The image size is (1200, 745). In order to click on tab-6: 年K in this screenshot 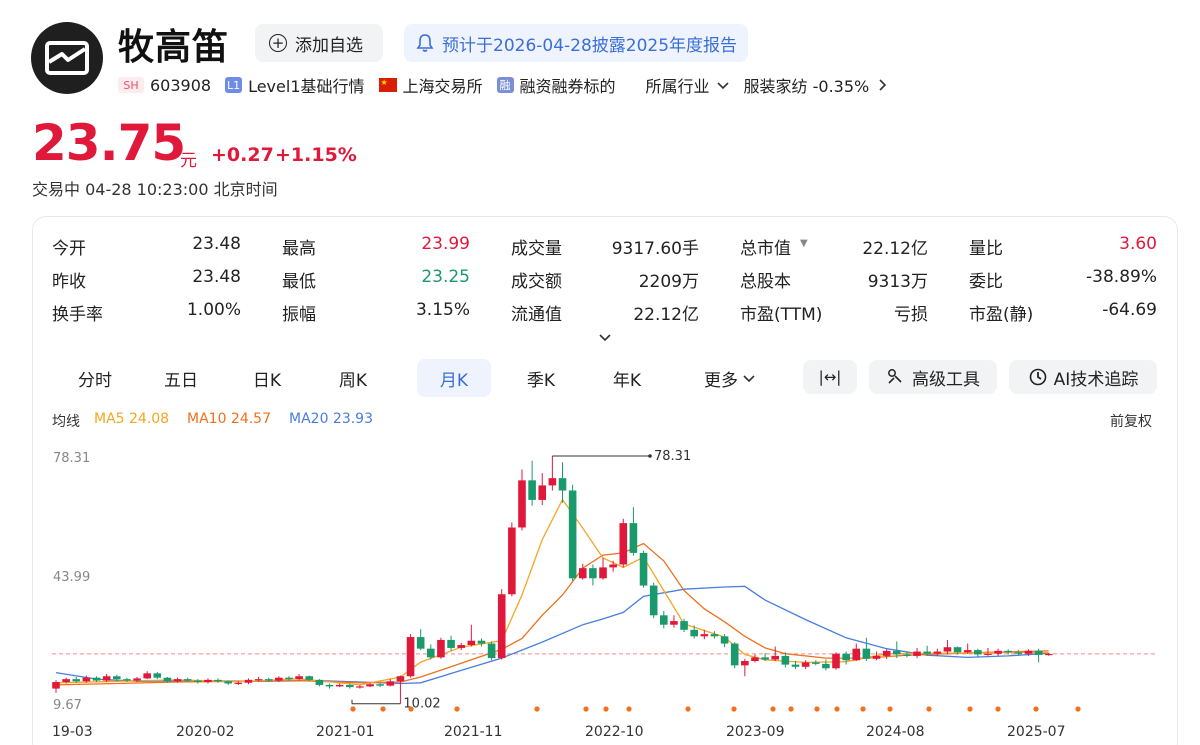, I will do `click(627, 378)`.